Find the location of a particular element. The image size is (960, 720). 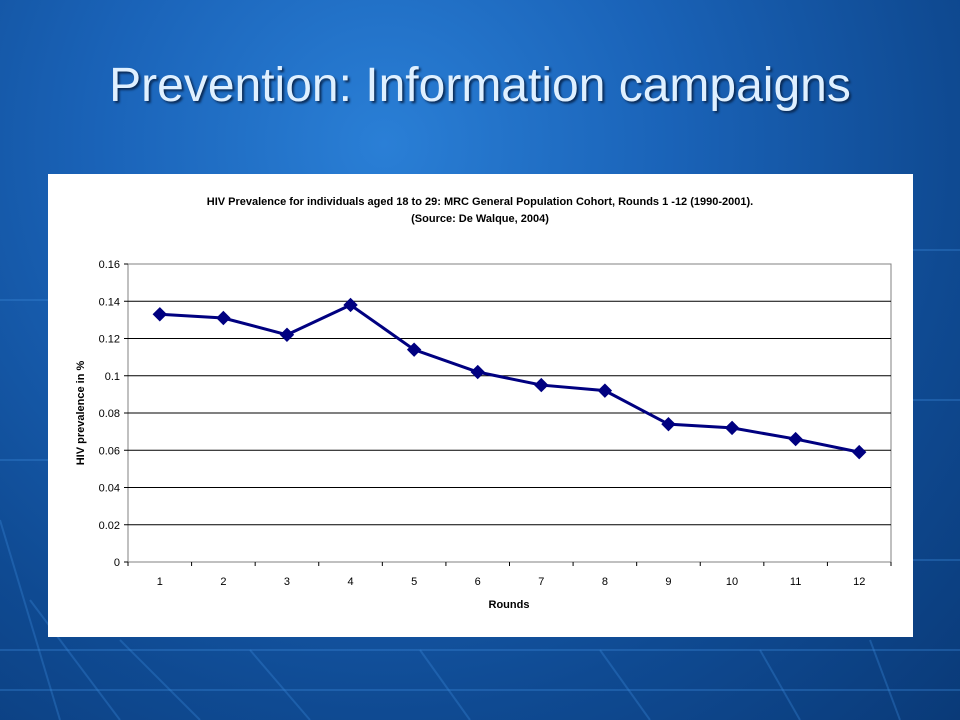

x-tick-label: 6 is located at coordinates (478, 582).